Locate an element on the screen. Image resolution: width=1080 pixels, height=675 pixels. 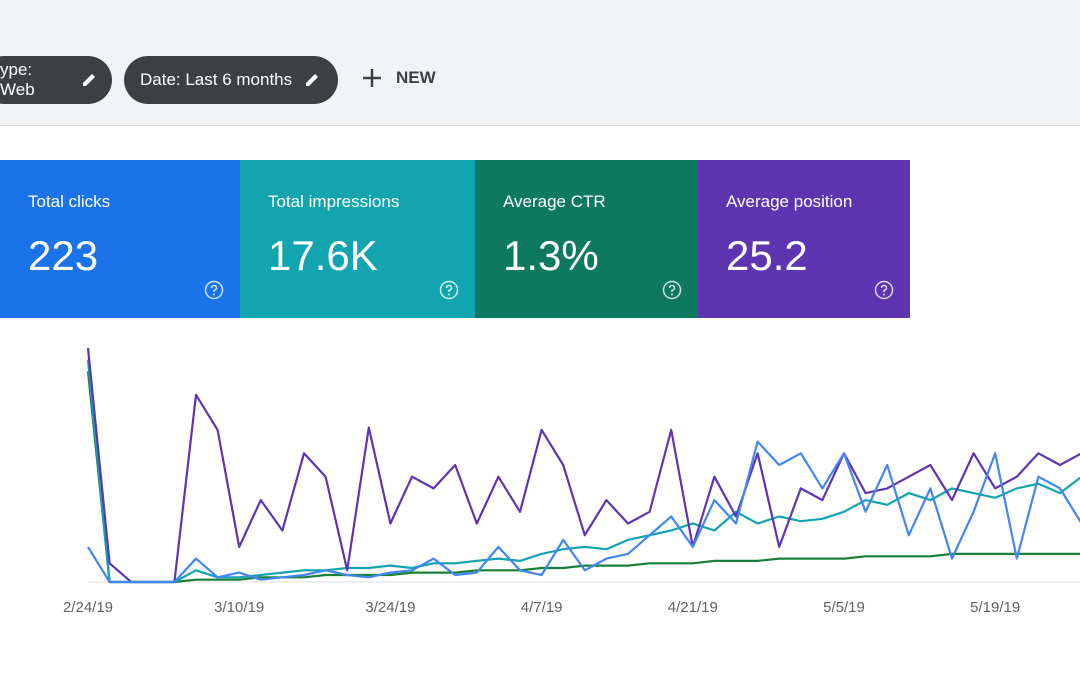
metric-value: 25.2 is located at coordinates (767, 255).